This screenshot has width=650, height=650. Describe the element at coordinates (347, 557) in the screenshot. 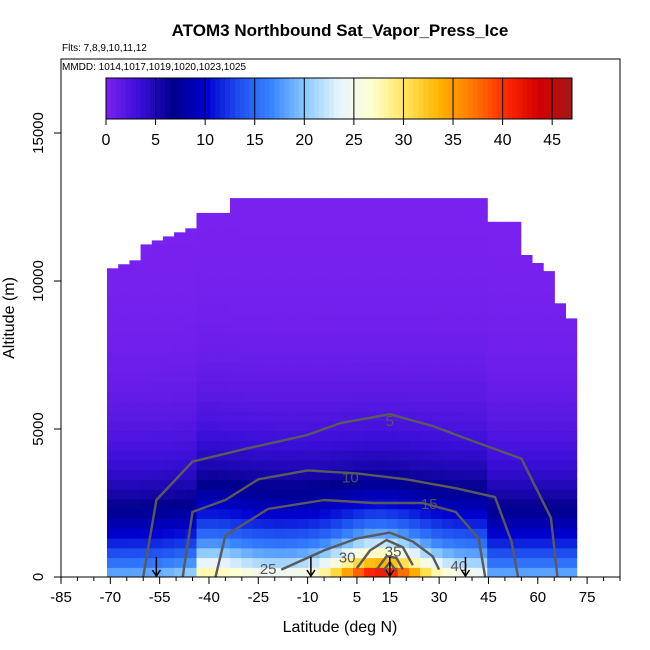

I see `contour-label: 30` at that location.